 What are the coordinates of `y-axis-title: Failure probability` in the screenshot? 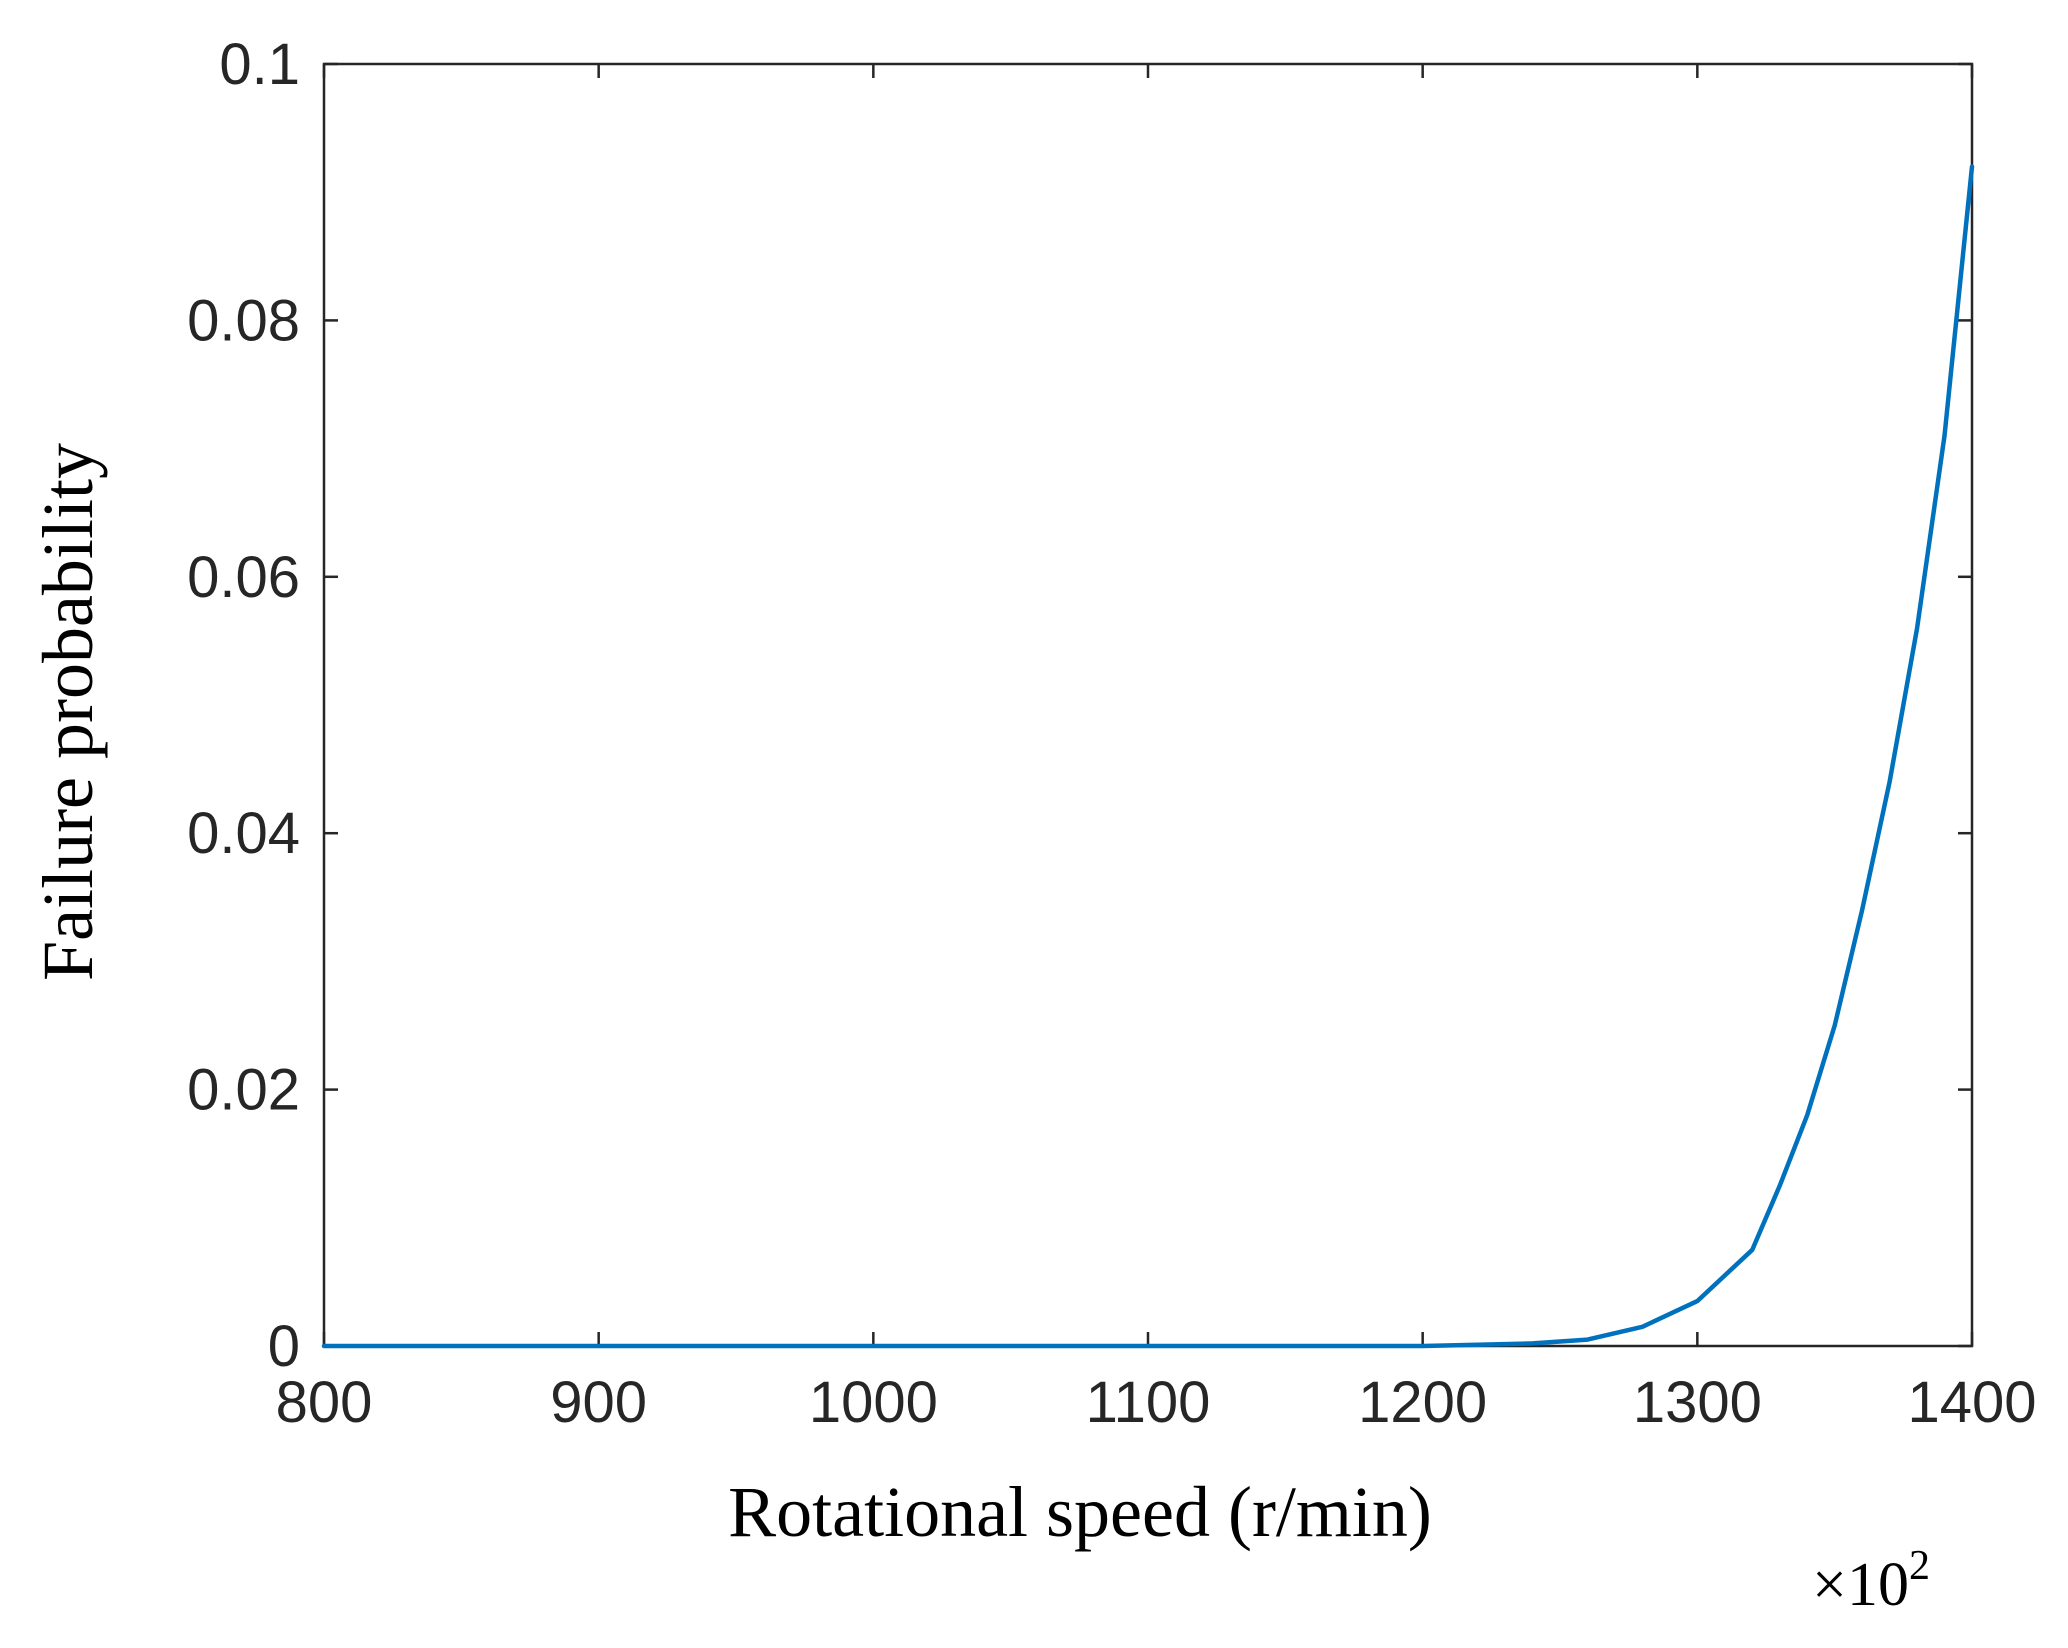 It's located at (68, 712).